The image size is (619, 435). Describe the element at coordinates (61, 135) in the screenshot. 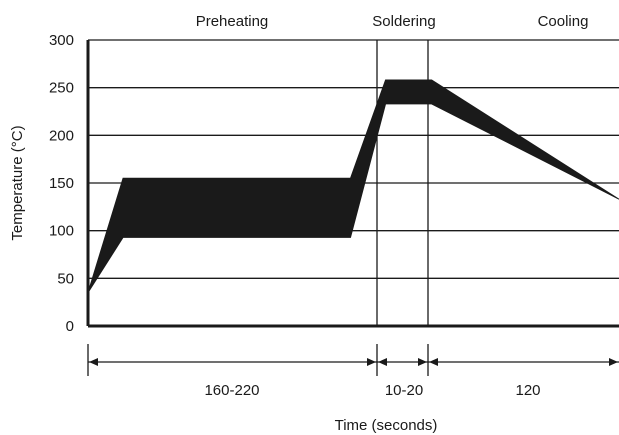

I see `y-tick-label-200: 200` at that location.